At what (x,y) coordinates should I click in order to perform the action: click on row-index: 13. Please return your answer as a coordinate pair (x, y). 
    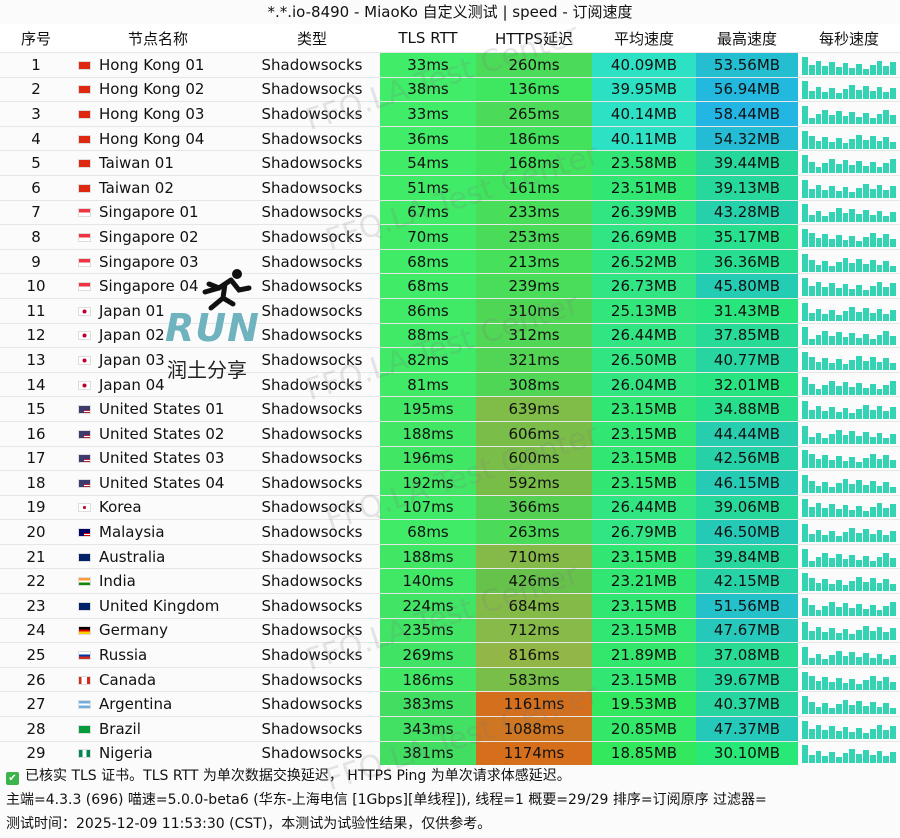
    Looking at the image, I should click on (36, 360).